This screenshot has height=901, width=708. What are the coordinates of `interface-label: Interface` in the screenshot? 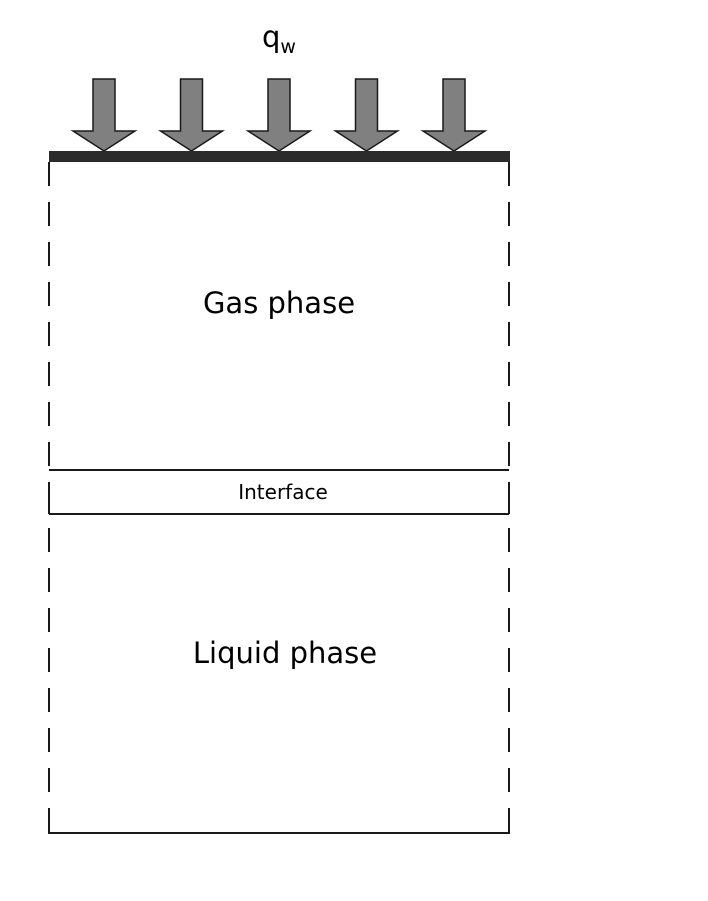 It's located at (283, 492).